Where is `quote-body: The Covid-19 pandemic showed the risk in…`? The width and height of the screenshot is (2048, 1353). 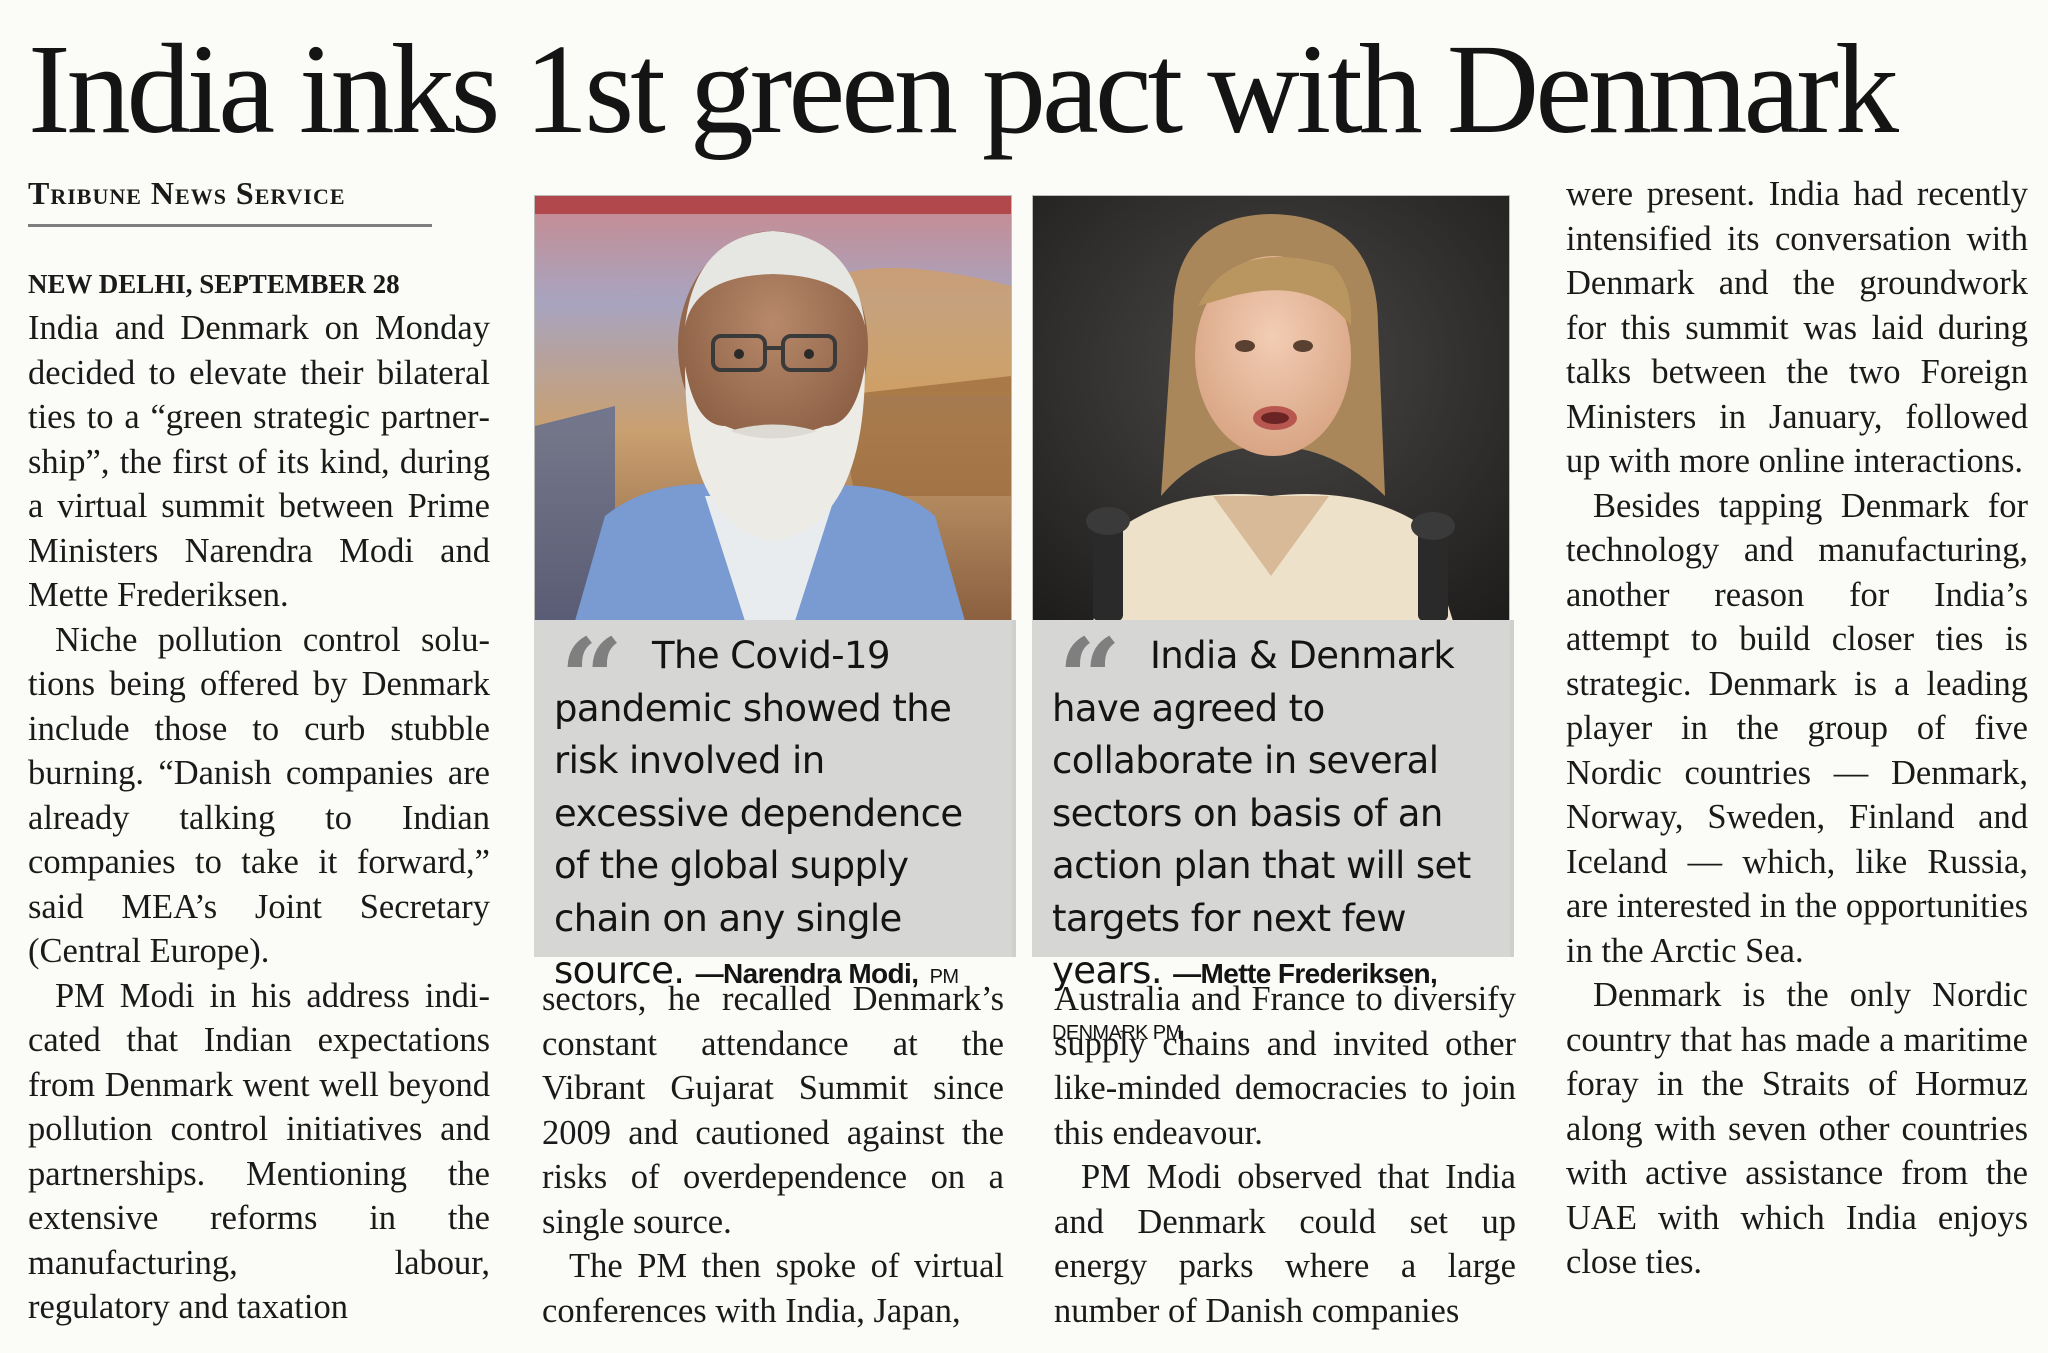 quote-body: The Covid-19 pandemic showed the risk in… is located at coordinates (758, 813).